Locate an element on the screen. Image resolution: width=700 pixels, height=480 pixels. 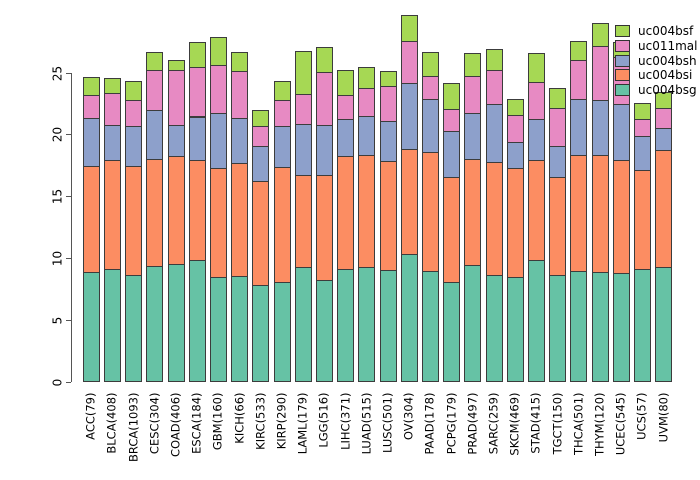
x-tick-label: BLCA(408) is located at coordinates (111, 423).